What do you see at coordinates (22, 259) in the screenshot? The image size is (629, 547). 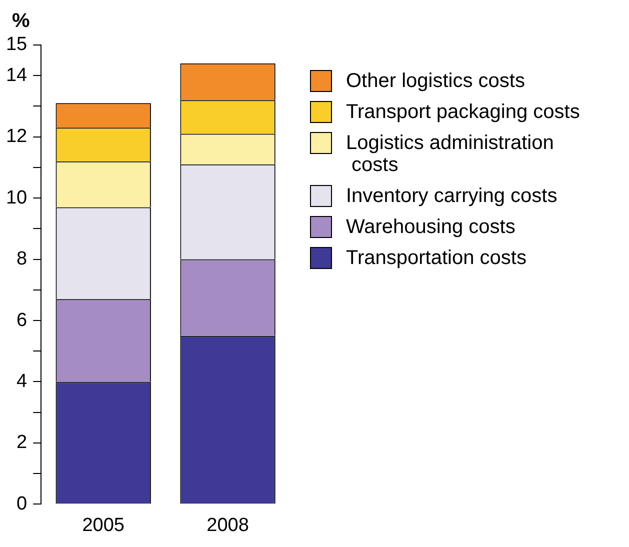 I see `y-tick-label: 8` at bounding box center [22, 259].